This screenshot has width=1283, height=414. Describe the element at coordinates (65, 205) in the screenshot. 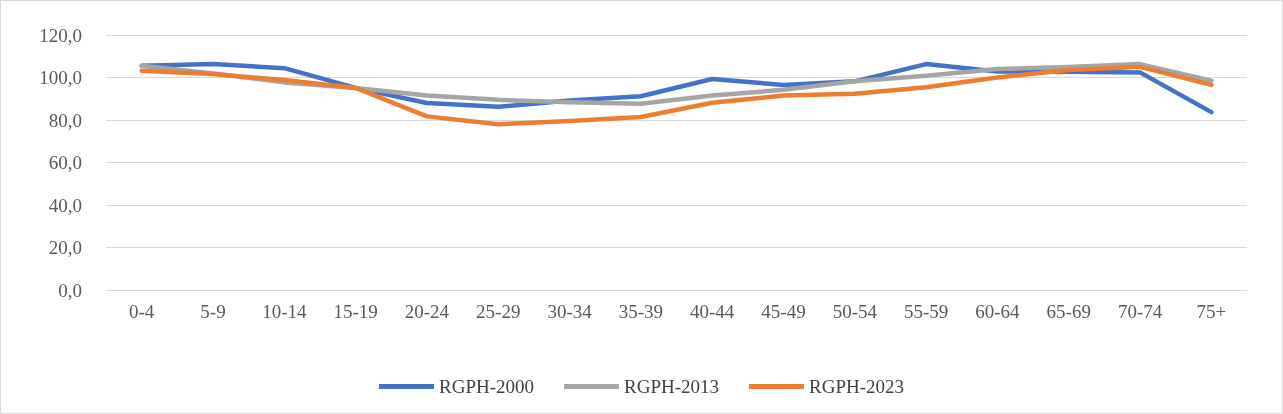

I see `y-tick-label: 40,0` at that location.